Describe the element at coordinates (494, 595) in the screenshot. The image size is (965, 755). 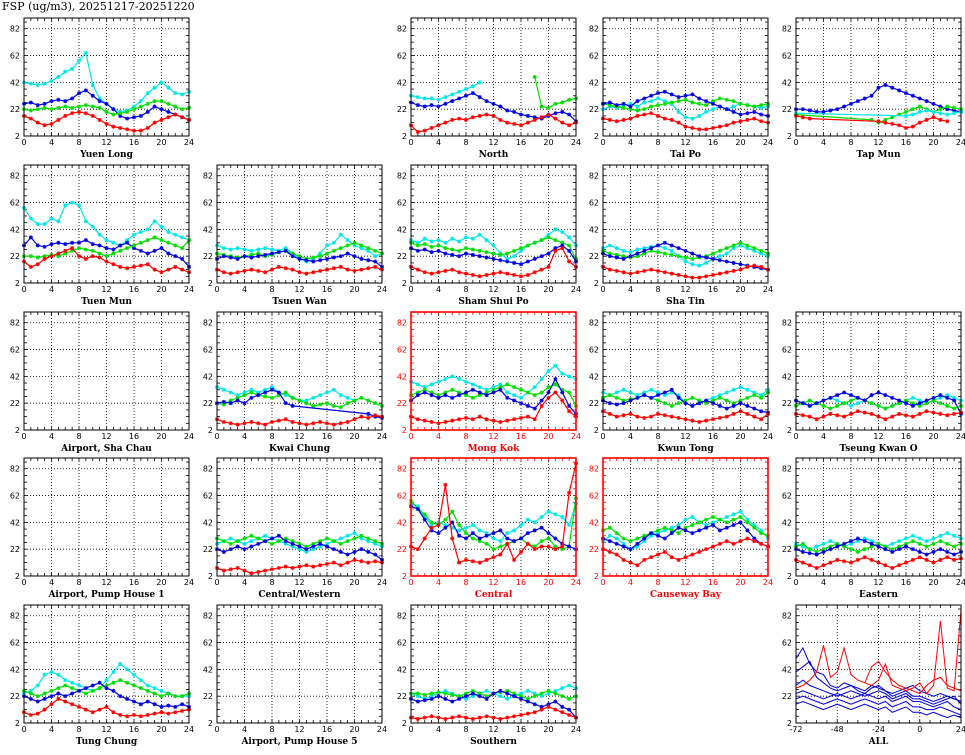
I see `station-label: Central` at that location.